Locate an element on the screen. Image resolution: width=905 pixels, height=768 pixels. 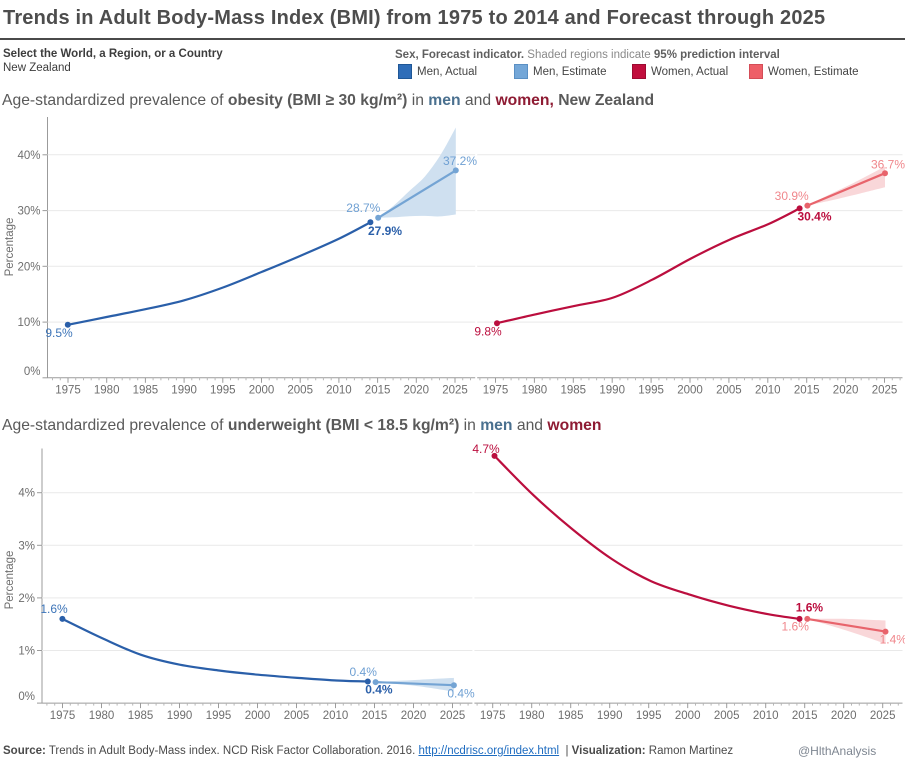
svg-text: 27.9% is located at coordinates (385, 231).